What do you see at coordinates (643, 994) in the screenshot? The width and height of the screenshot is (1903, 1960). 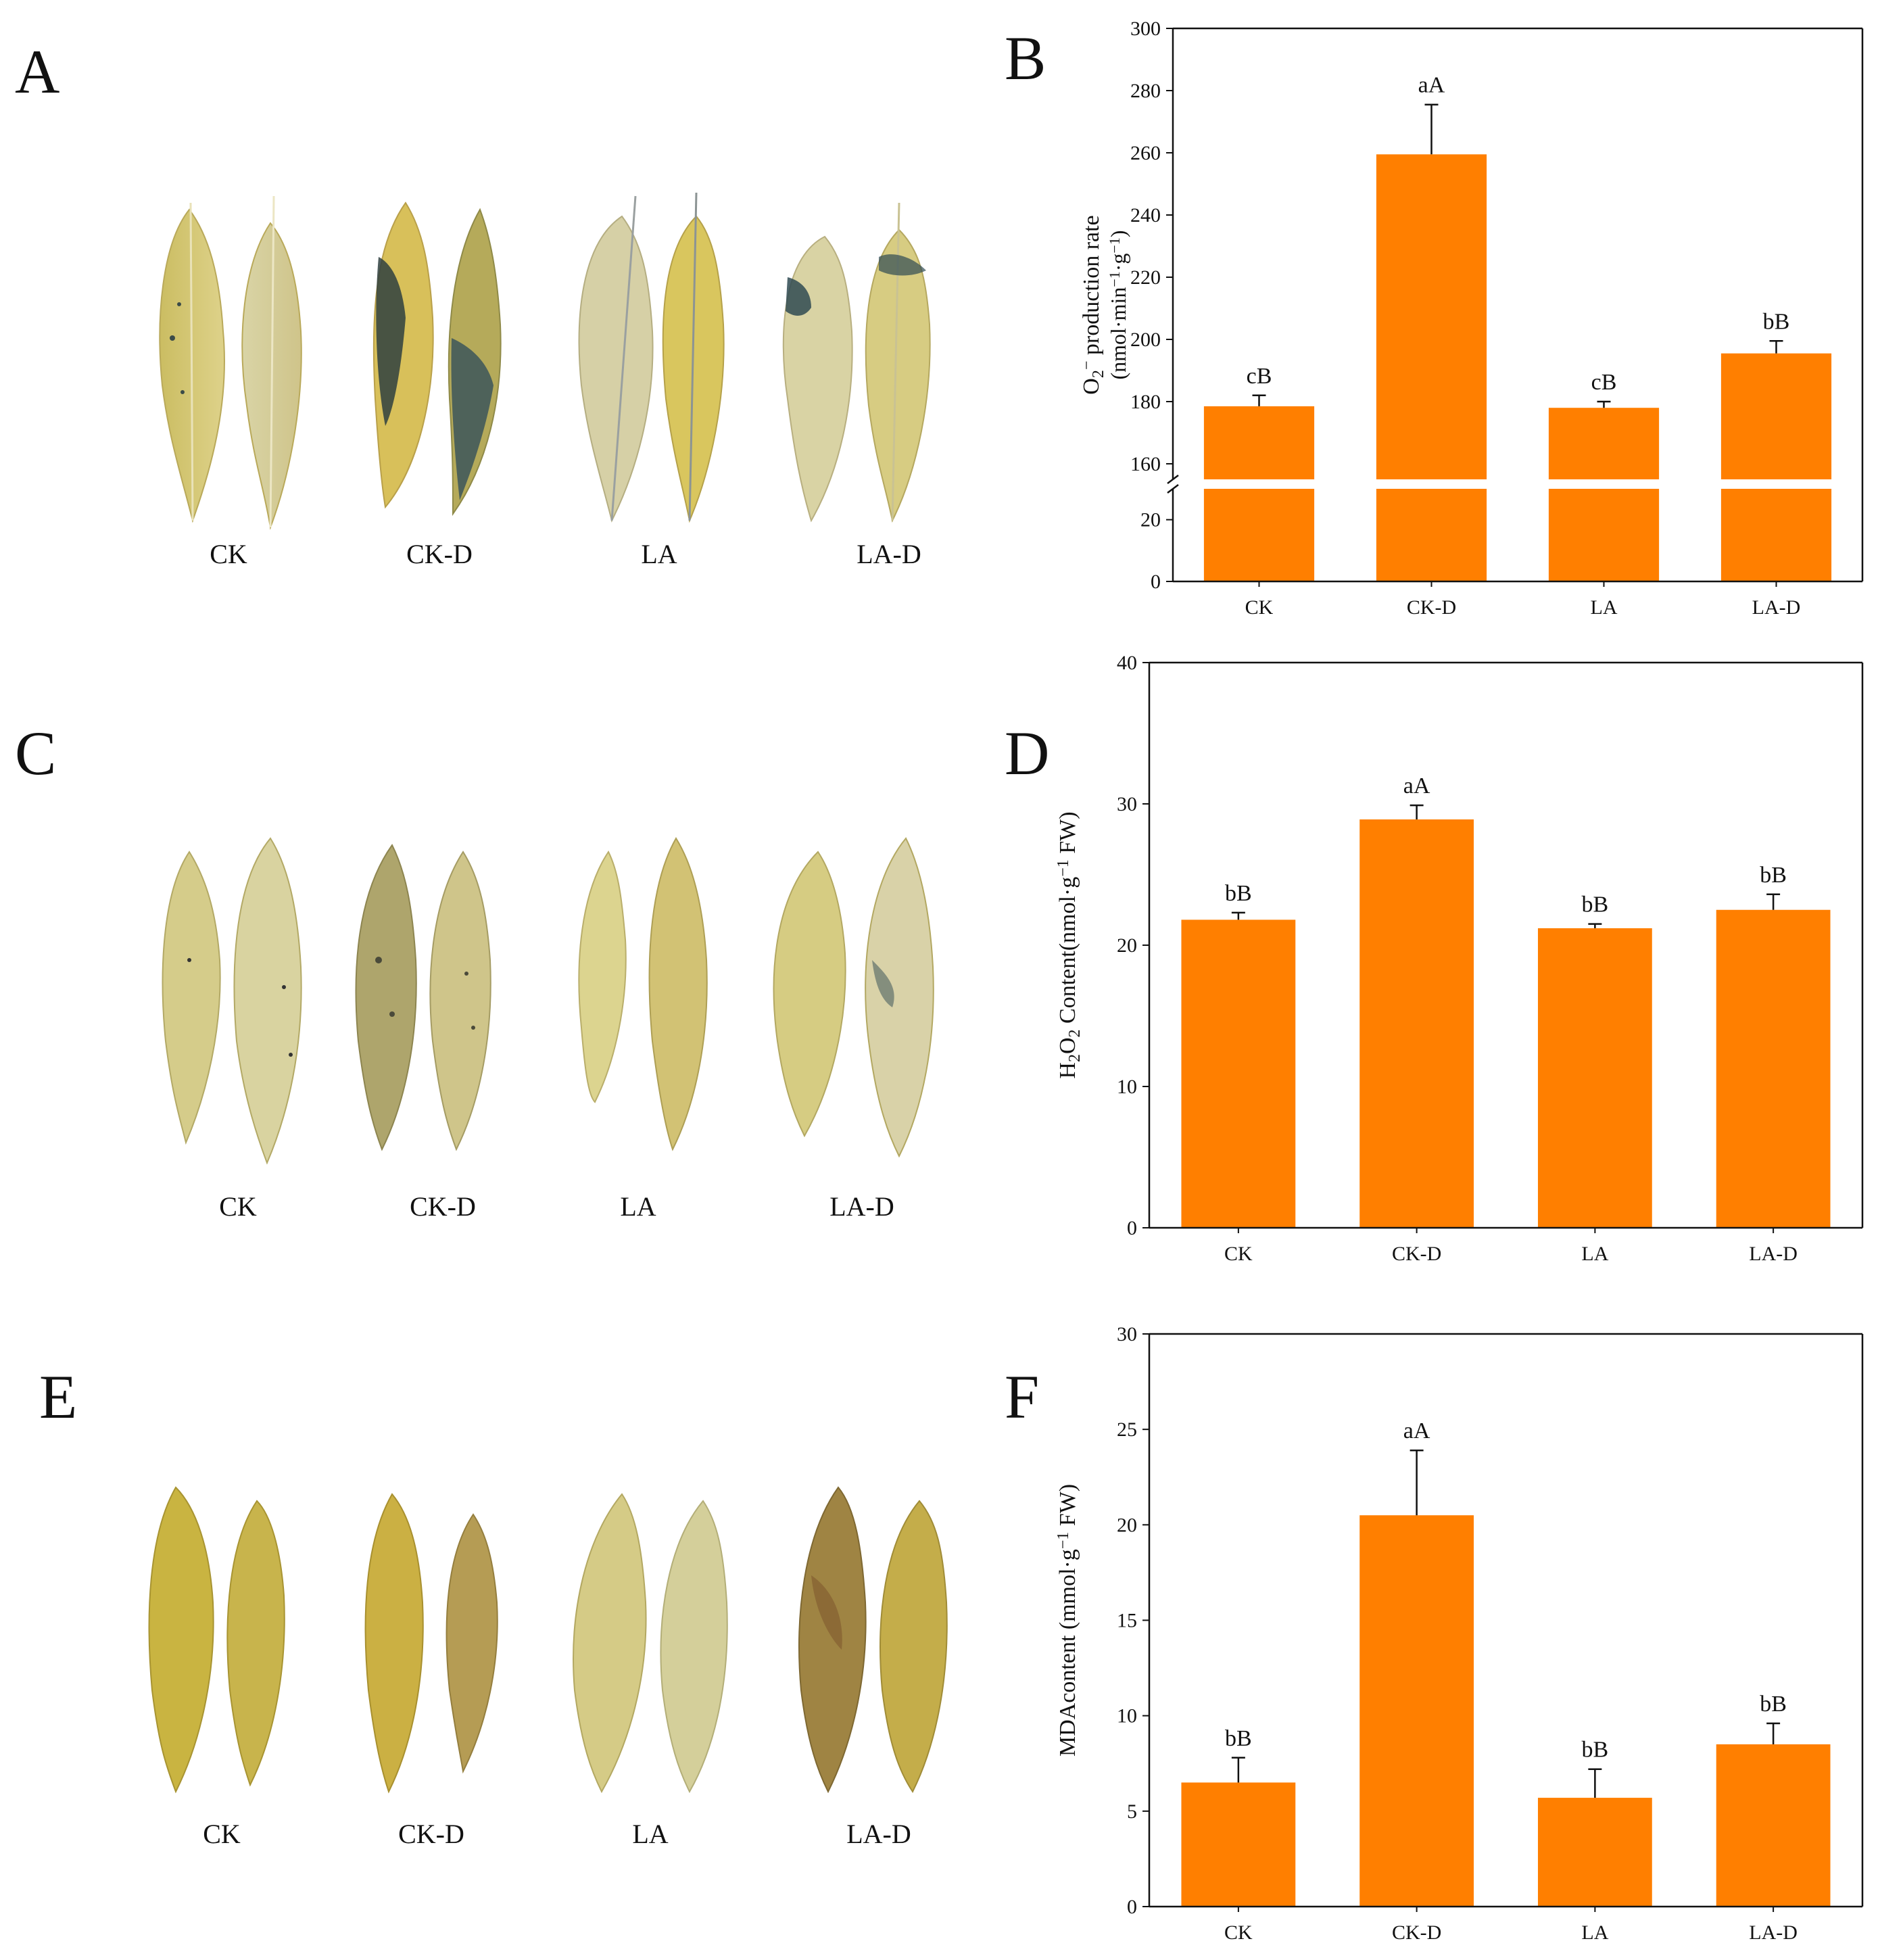 I see `leaf-pair-la-c` at bounding box center [643, 994].